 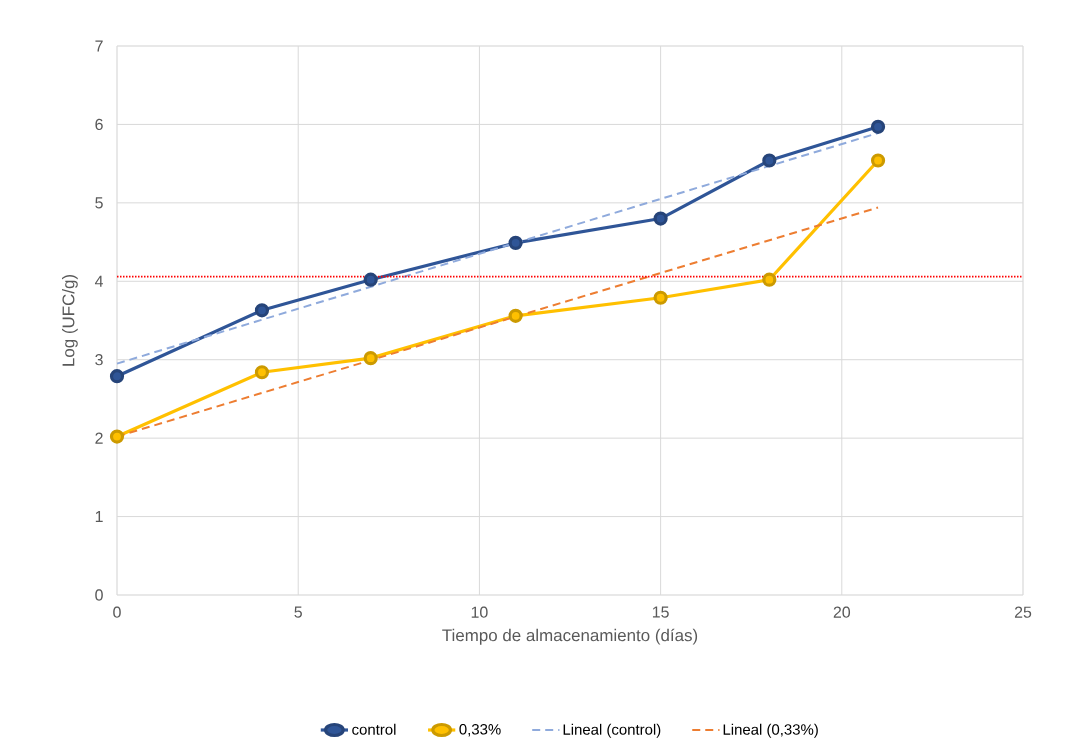 What do you see at coordinates (70, 320) in the screenshot?
I see `y-axis-title: Log (UFC/g)` at bounding box center [70, 320].